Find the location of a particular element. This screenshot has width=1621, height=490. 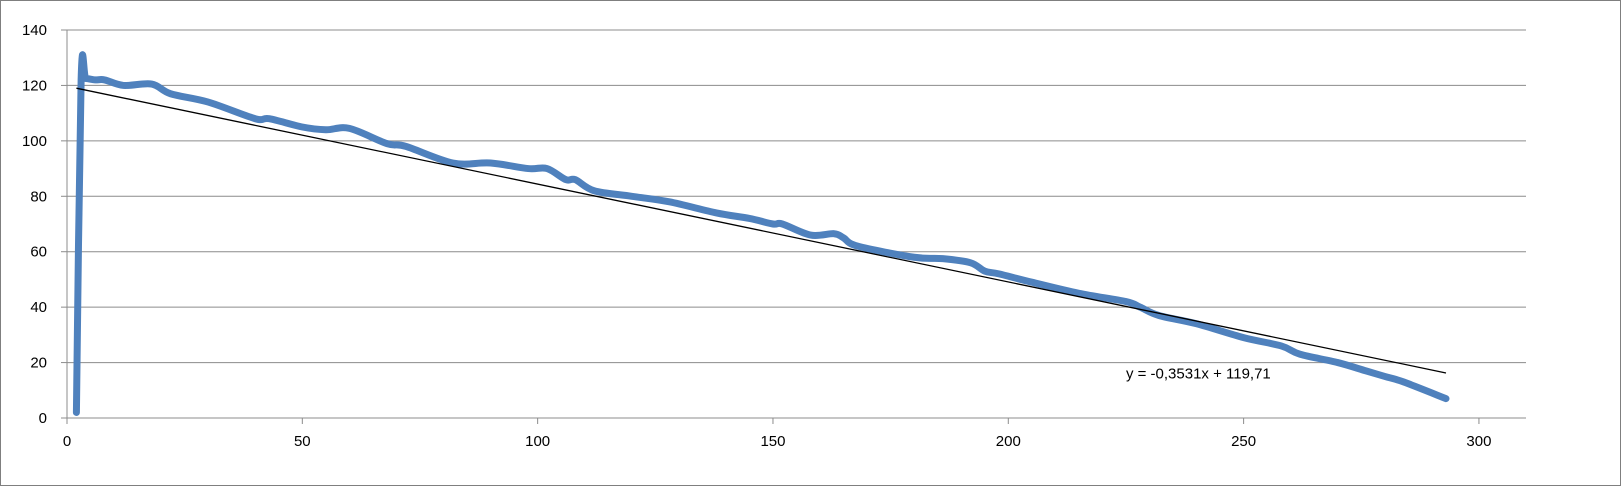

y-tick-label-80: 80 is located at coordinates (38, 196).